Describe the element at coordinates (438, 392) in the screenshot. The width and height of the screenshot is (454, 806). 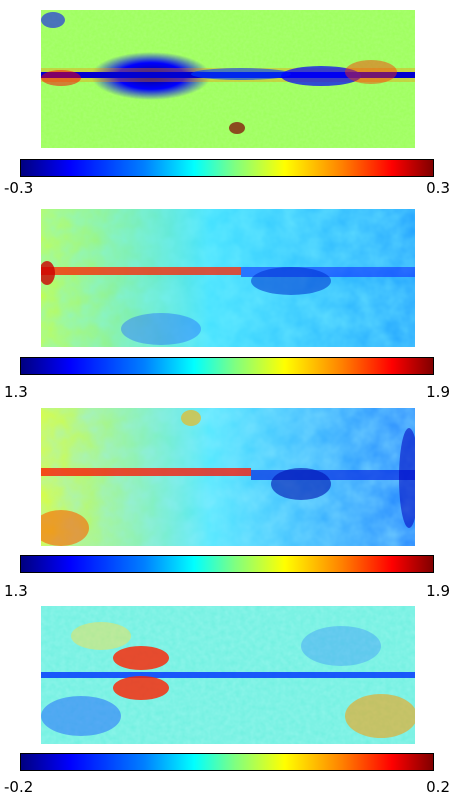
I see `colorbar-2-max-label: 1.9` at that location.